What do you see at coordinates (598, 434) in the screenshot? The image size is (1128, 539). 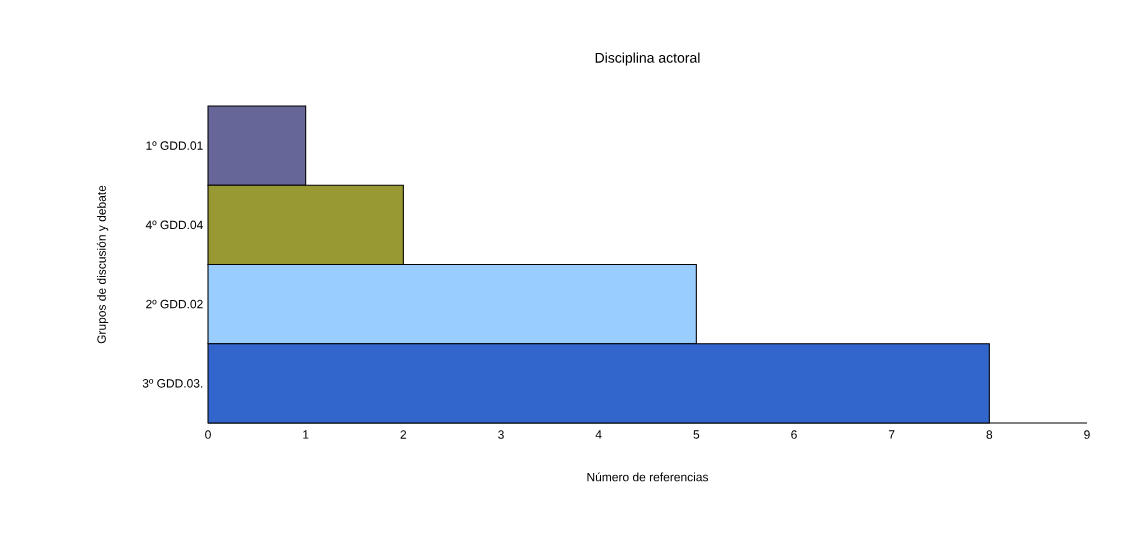 I see `x-tick-label: 4` at bounding box center [598, 434].